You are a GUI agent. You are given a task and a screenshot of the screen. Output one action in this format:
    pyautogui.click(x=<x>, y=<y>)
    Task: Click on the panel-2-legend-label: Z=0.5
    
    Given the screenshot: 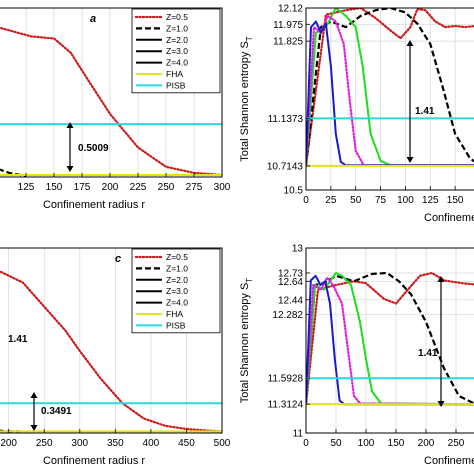 What is the action you would take?
    pyautogui.click(x=177, y=257)
    